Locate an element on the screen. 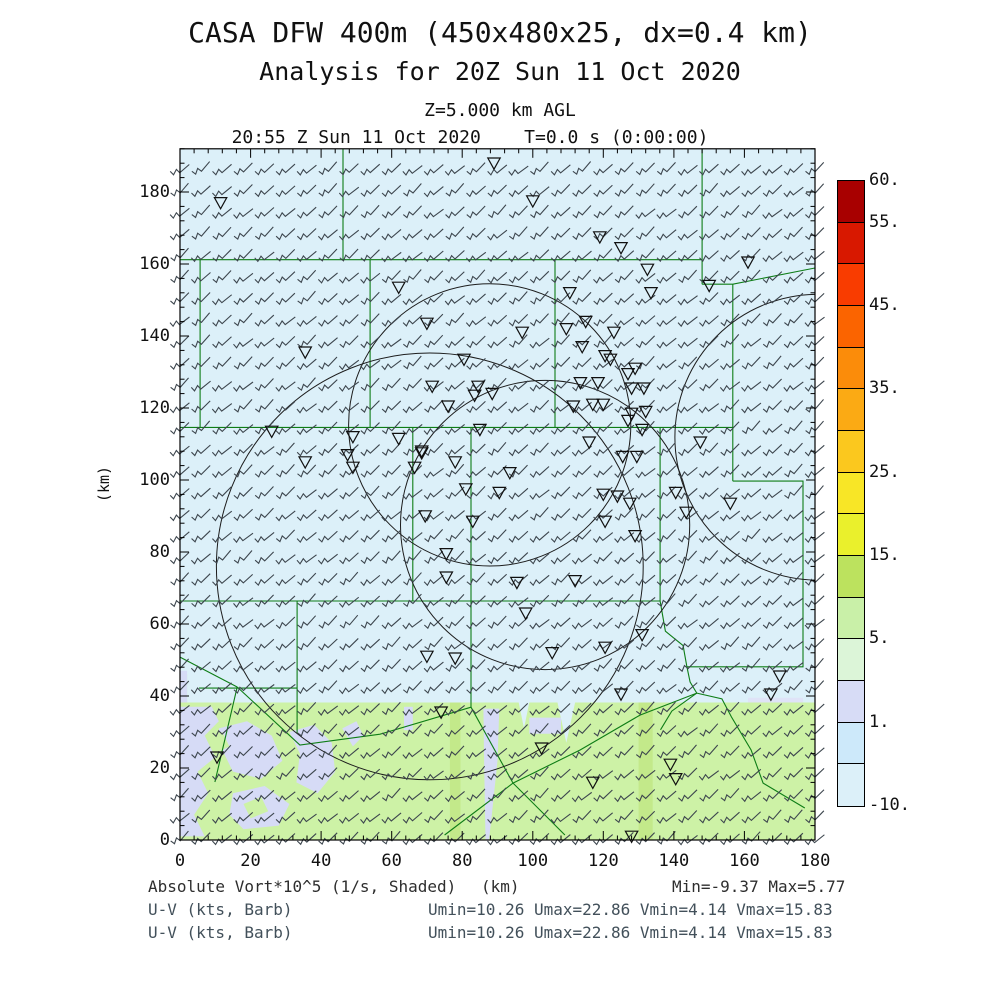 The height and width of the screenshot is (1000, 1000). y-tick-label: 60 is located at coordinates (159, 624).